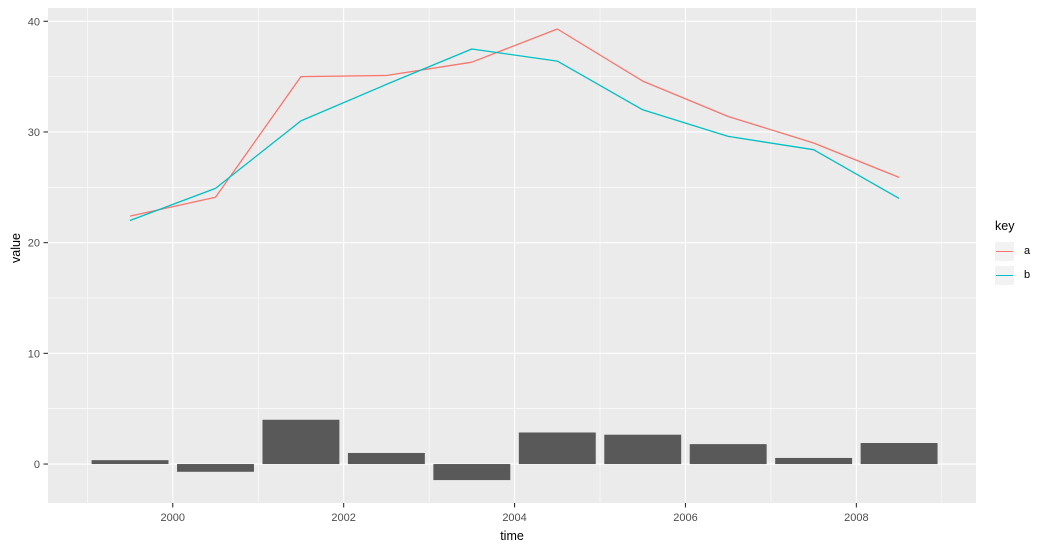 The height and width of the screenshot is (550, 1050). I want to click on legend-key-line-b-icon, so click(1004, 275).